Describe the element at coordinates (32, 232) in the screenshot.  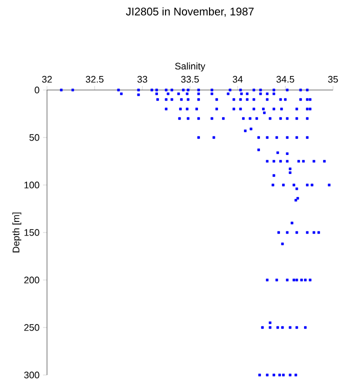
I see `y-tick-label: 150` at that location.